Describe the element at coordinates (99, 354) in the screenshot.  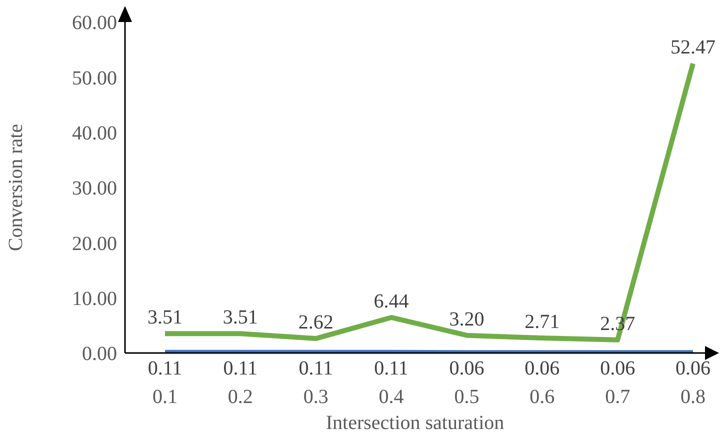
I see `y-tick-label: 0.00` at that location.